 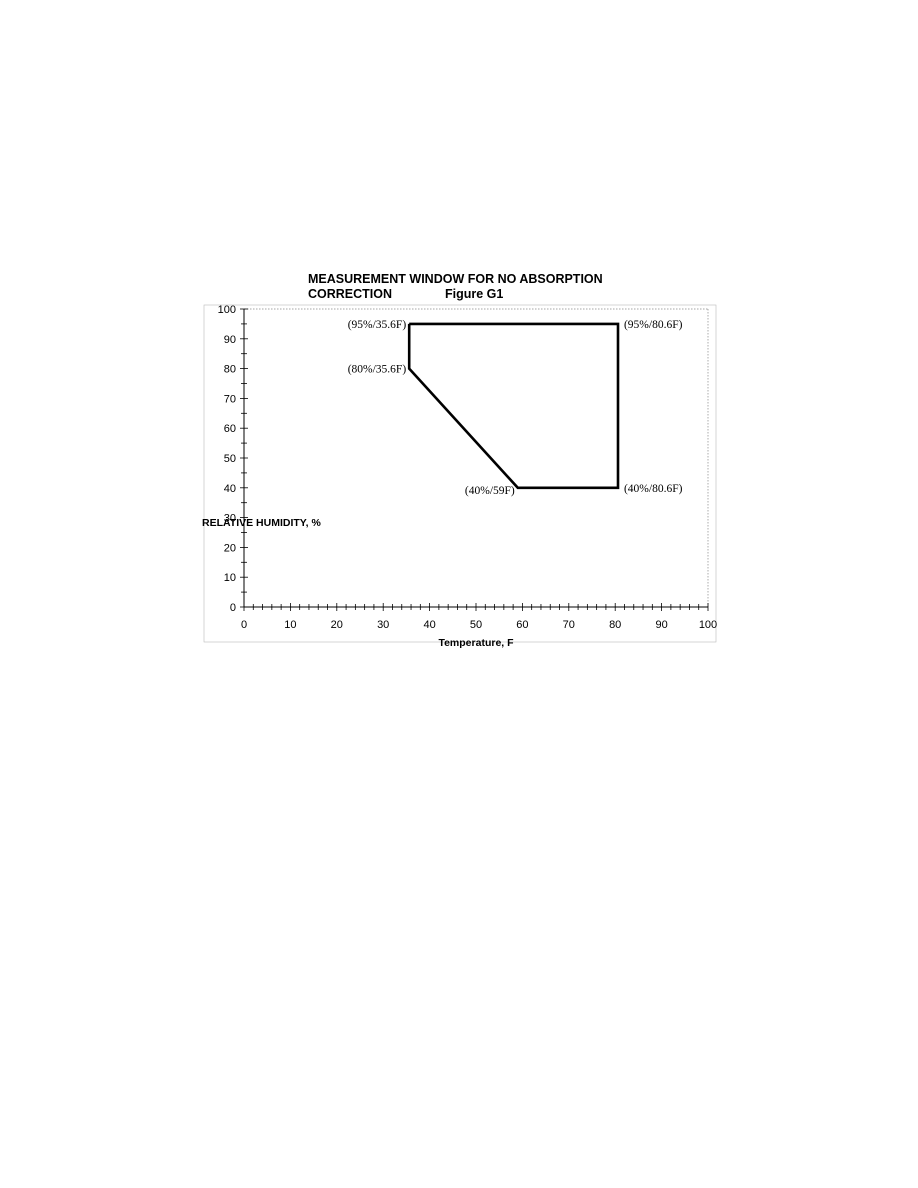 What do you see at coordinates (227, 310) in the screenshot?
I see `y-tick-label: 100` at bounding box center [227, 310].